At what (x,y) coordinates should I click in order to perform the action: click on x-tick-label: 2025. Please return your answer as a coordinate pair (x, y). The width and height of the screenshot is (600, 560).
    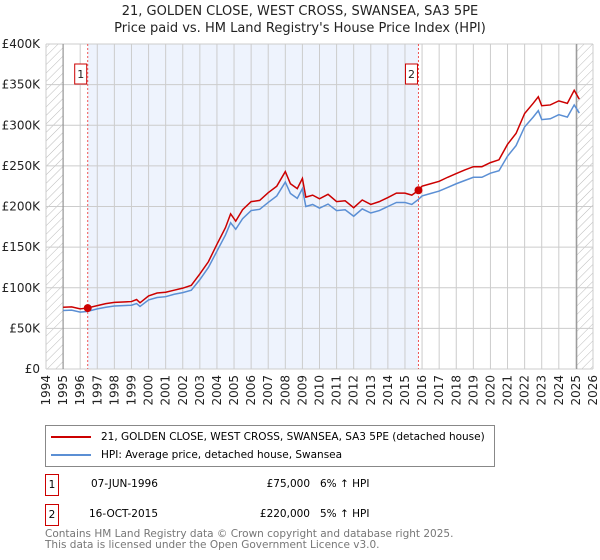
    Looking at the image, I should click on (576, 390).